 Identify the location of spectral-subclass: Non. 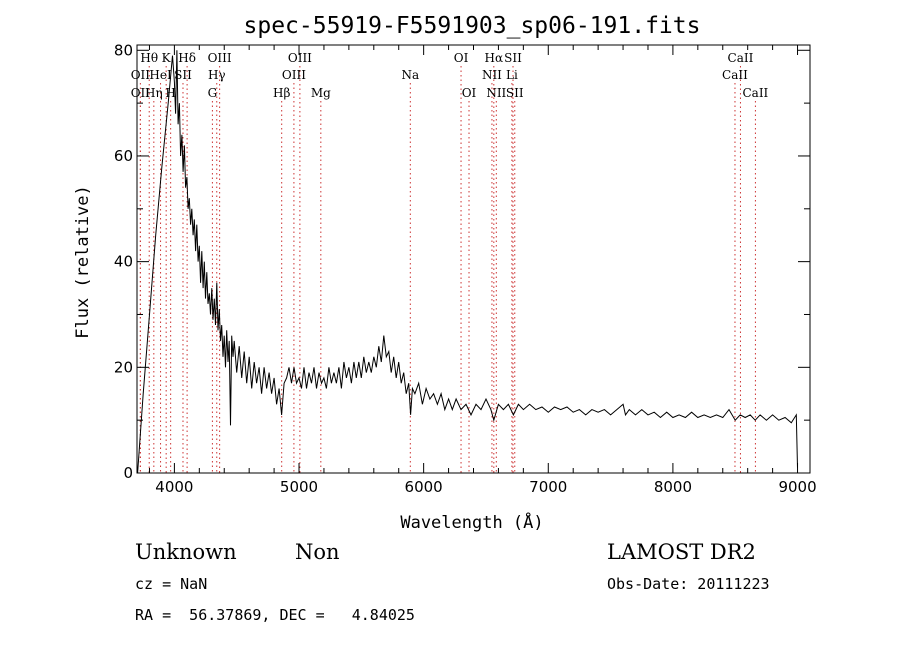
(317, 552).